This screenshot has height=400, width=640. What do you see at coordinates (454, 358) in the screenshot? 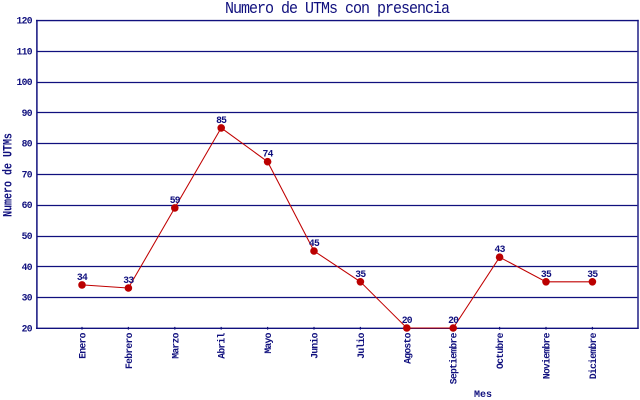
I see `svg-text: Septiembre` at bounding box center [454, 358].